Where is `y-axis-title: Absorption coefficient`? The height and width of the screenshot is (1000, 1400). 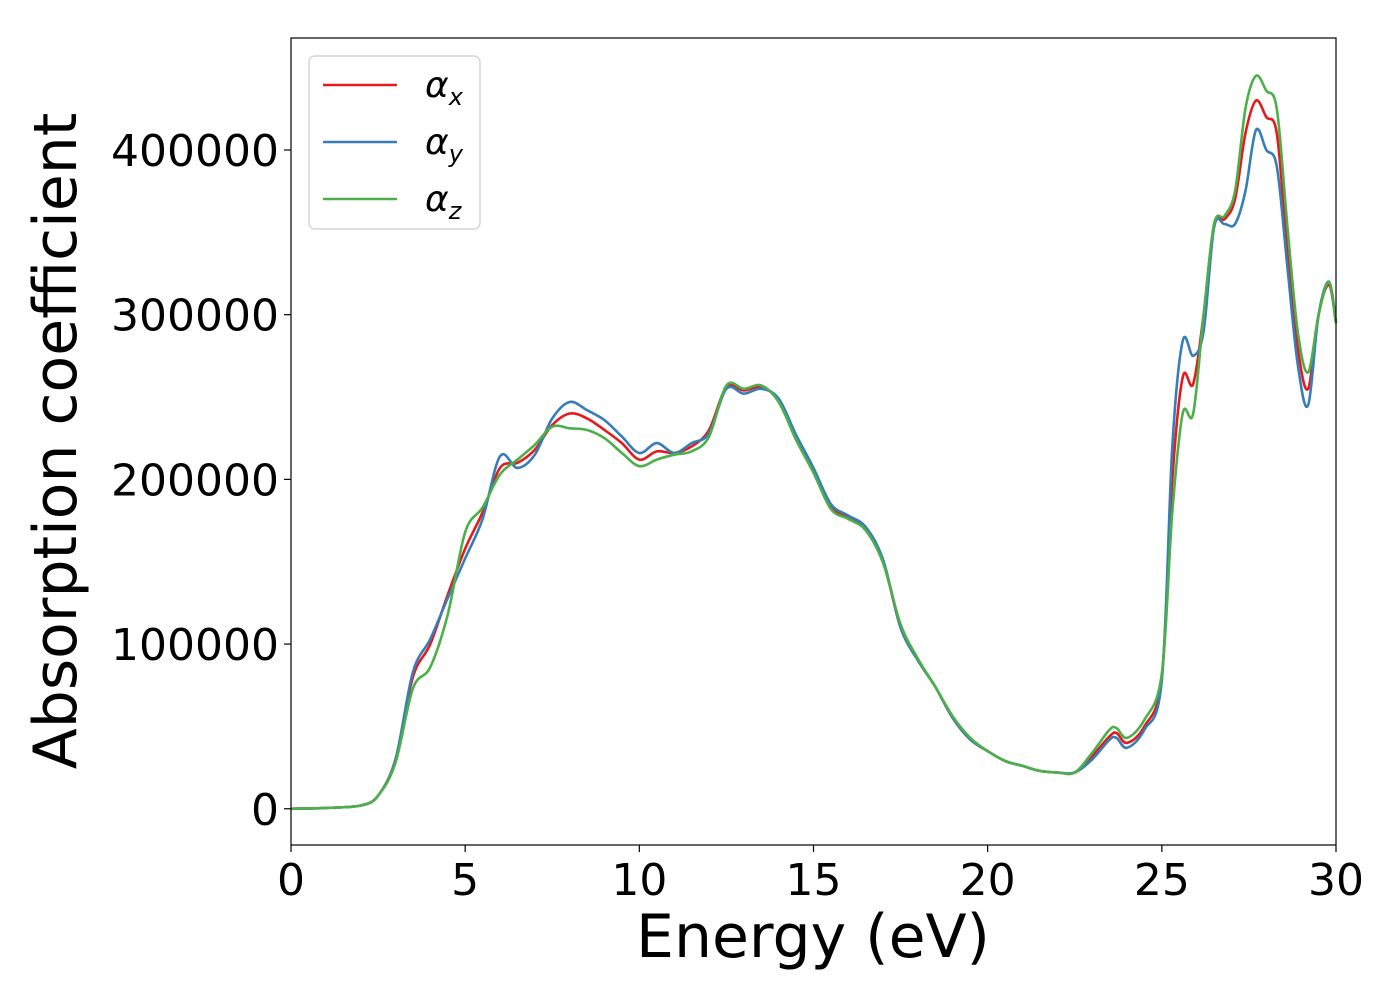 y-axis-title: Absorption coefficient is located at coordinates (56, 441).